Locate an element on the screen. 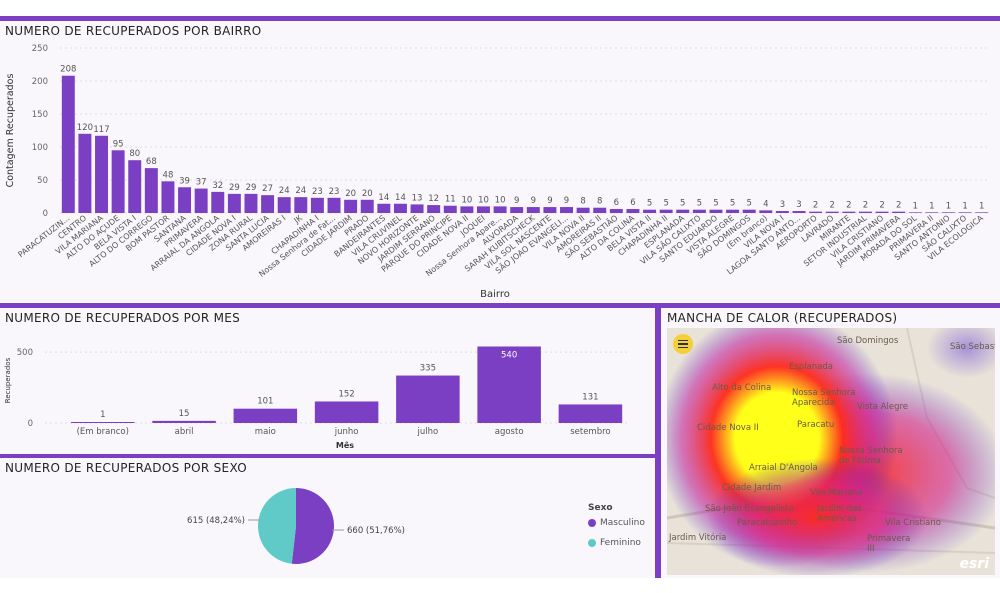 The height and width of the screenshot is (593, 1000). data-label: 120 is located at coordinates (85, 128).